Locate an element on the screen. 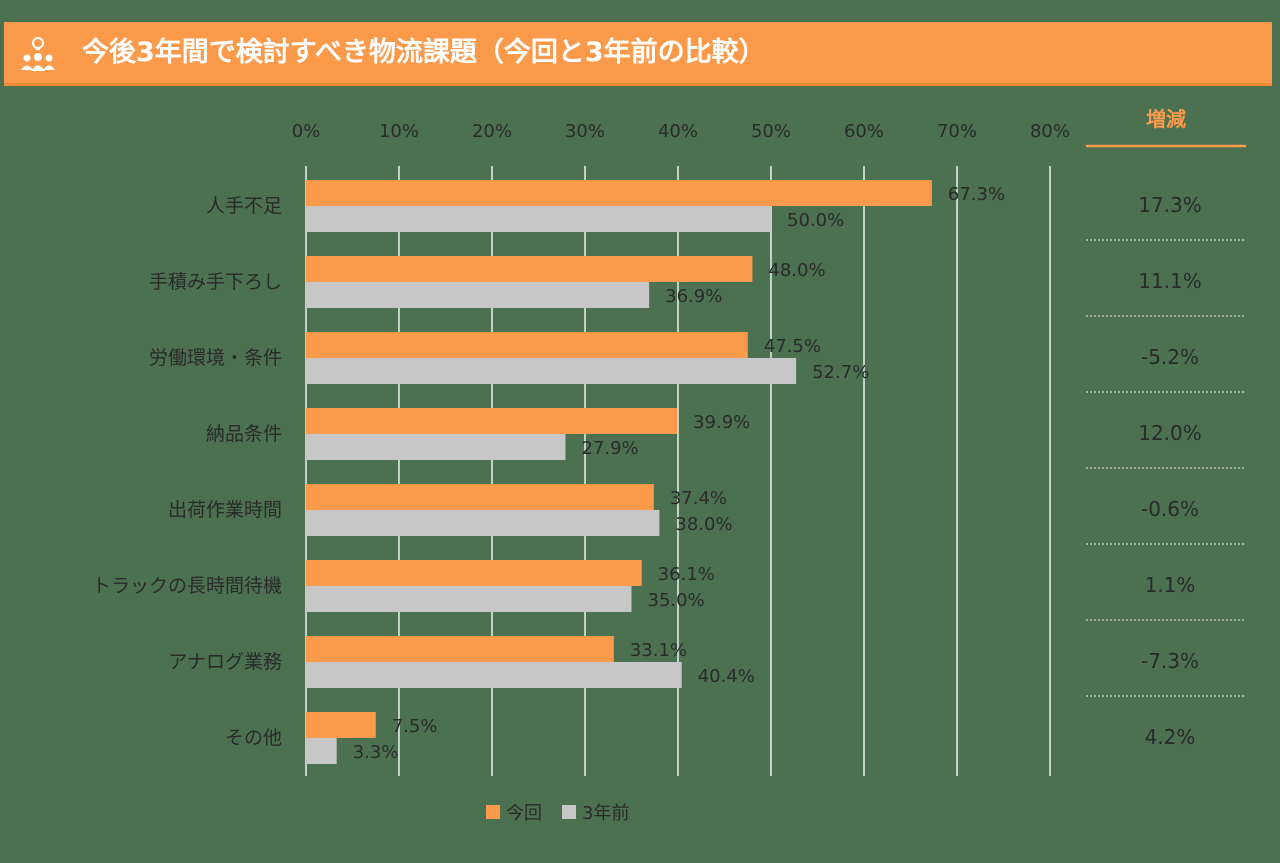 This screenshot has width=1280, height=863. data-label-current: 7.5% is located at coordinates (415, 726).